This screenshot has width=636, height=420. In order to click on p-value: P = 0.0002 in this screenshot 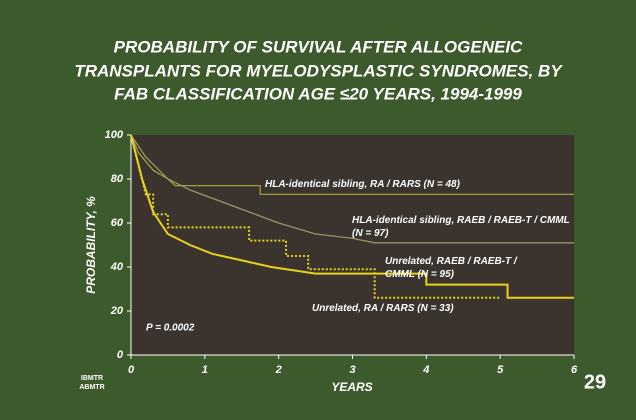, I will do `click(170, 328)`.